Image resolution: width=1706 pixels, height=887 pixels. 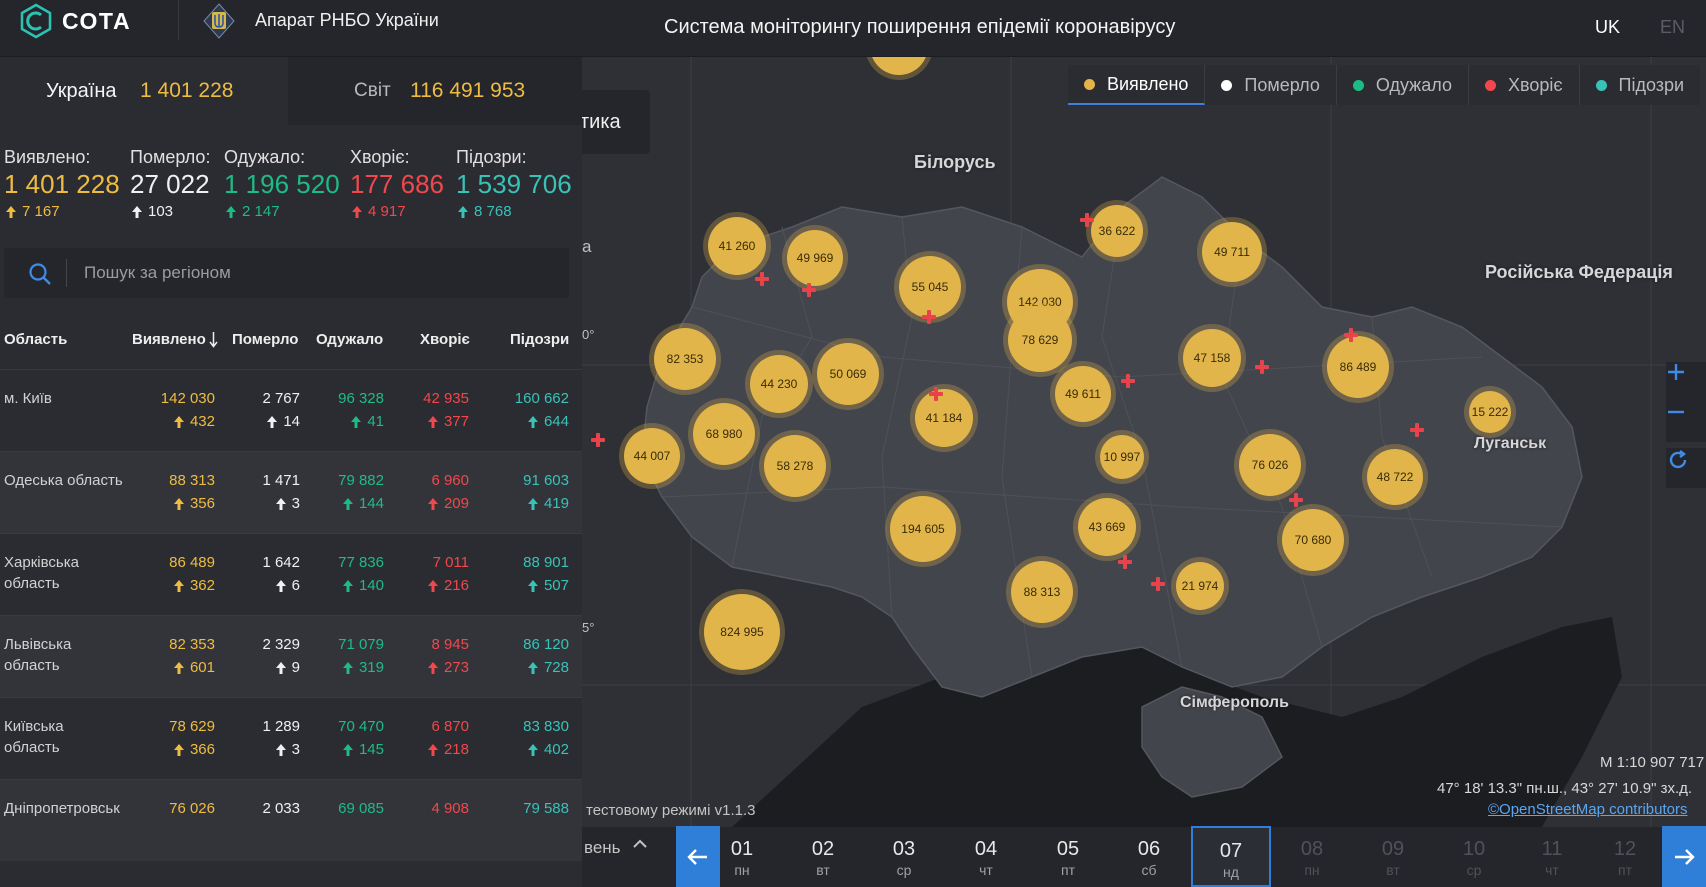 What do you see at coordinates (923, 529) in the screenshot?
I see `map-marker: 194 605` at bounding box center [923, 529].